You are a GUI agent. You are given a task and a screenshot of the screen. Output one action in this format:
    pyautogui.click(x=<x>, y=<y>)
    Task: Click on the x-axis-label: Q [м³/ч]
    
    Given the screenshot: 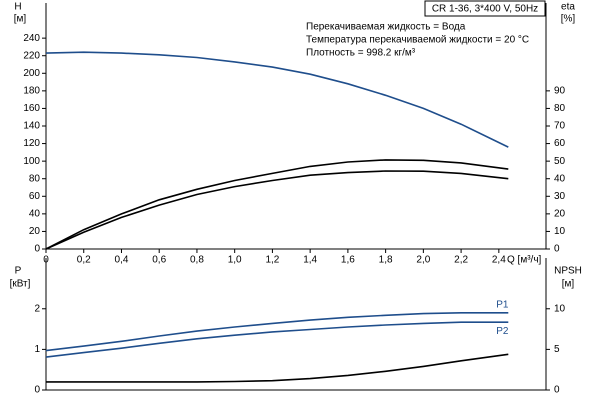 What is the action you would take?
    pyautogui.click(x=524, y=260)
    